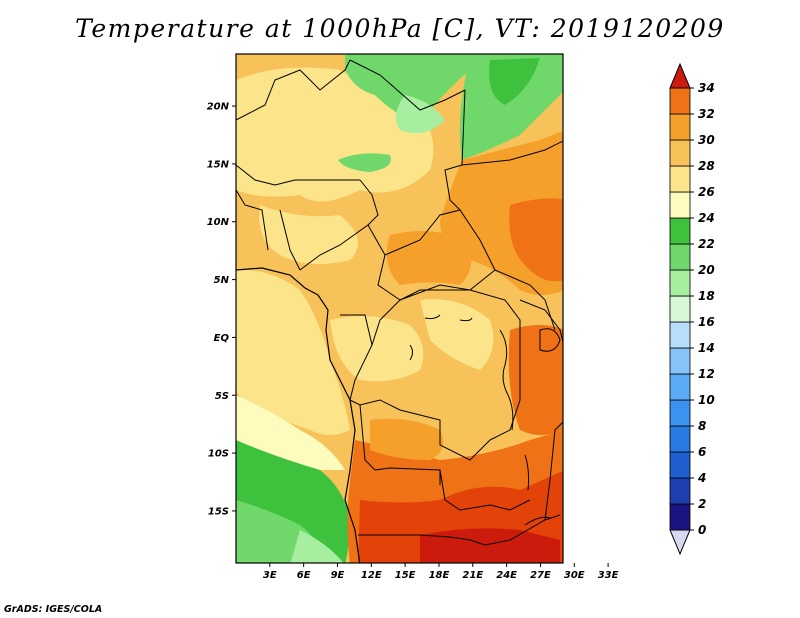  What do you see at coordinates (377, 349) in the screenshot?
I see `field-24-congo` at bounding box center [377, 349].